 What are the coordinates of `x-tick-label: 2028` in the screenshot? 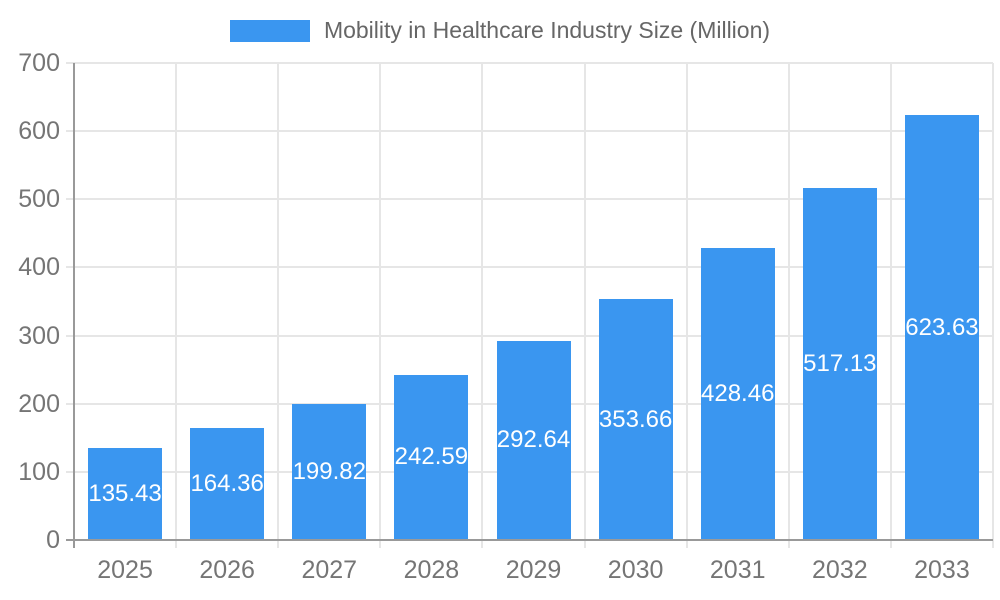 It's located at (431, 570).